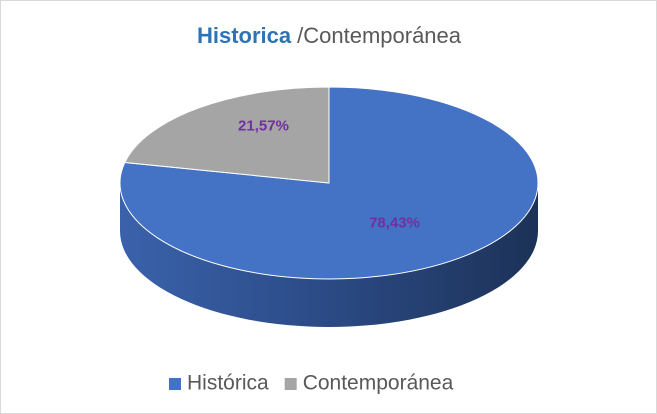 The image size is (657, 414). I want to click on chart-title: Historica/Contemporánea, so click(329, 35).